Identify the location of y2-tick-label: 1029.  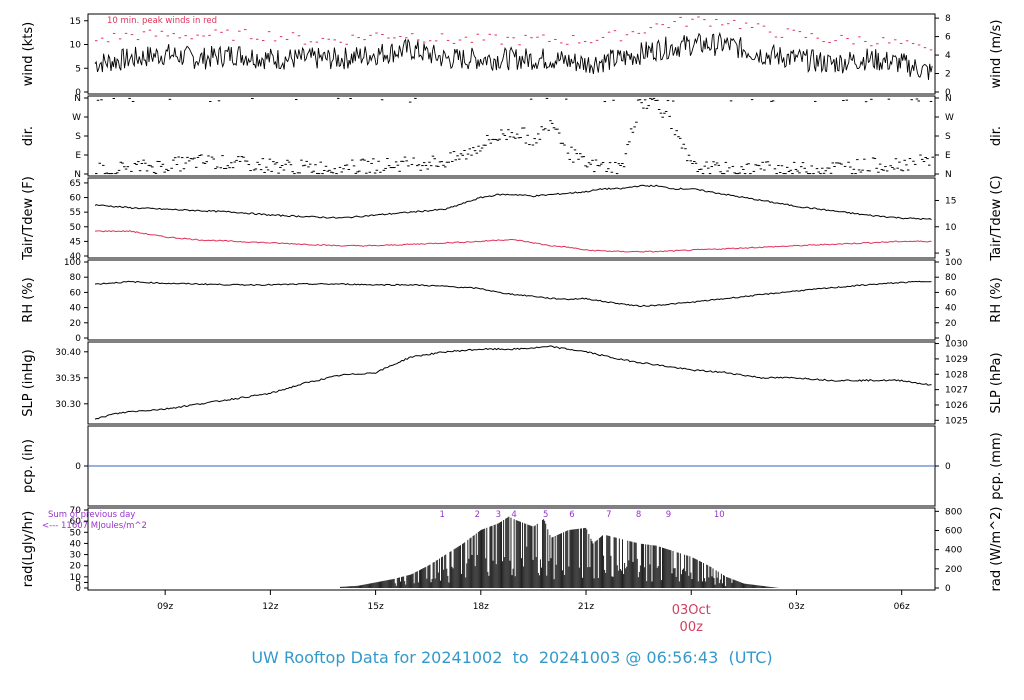
(956, 360).